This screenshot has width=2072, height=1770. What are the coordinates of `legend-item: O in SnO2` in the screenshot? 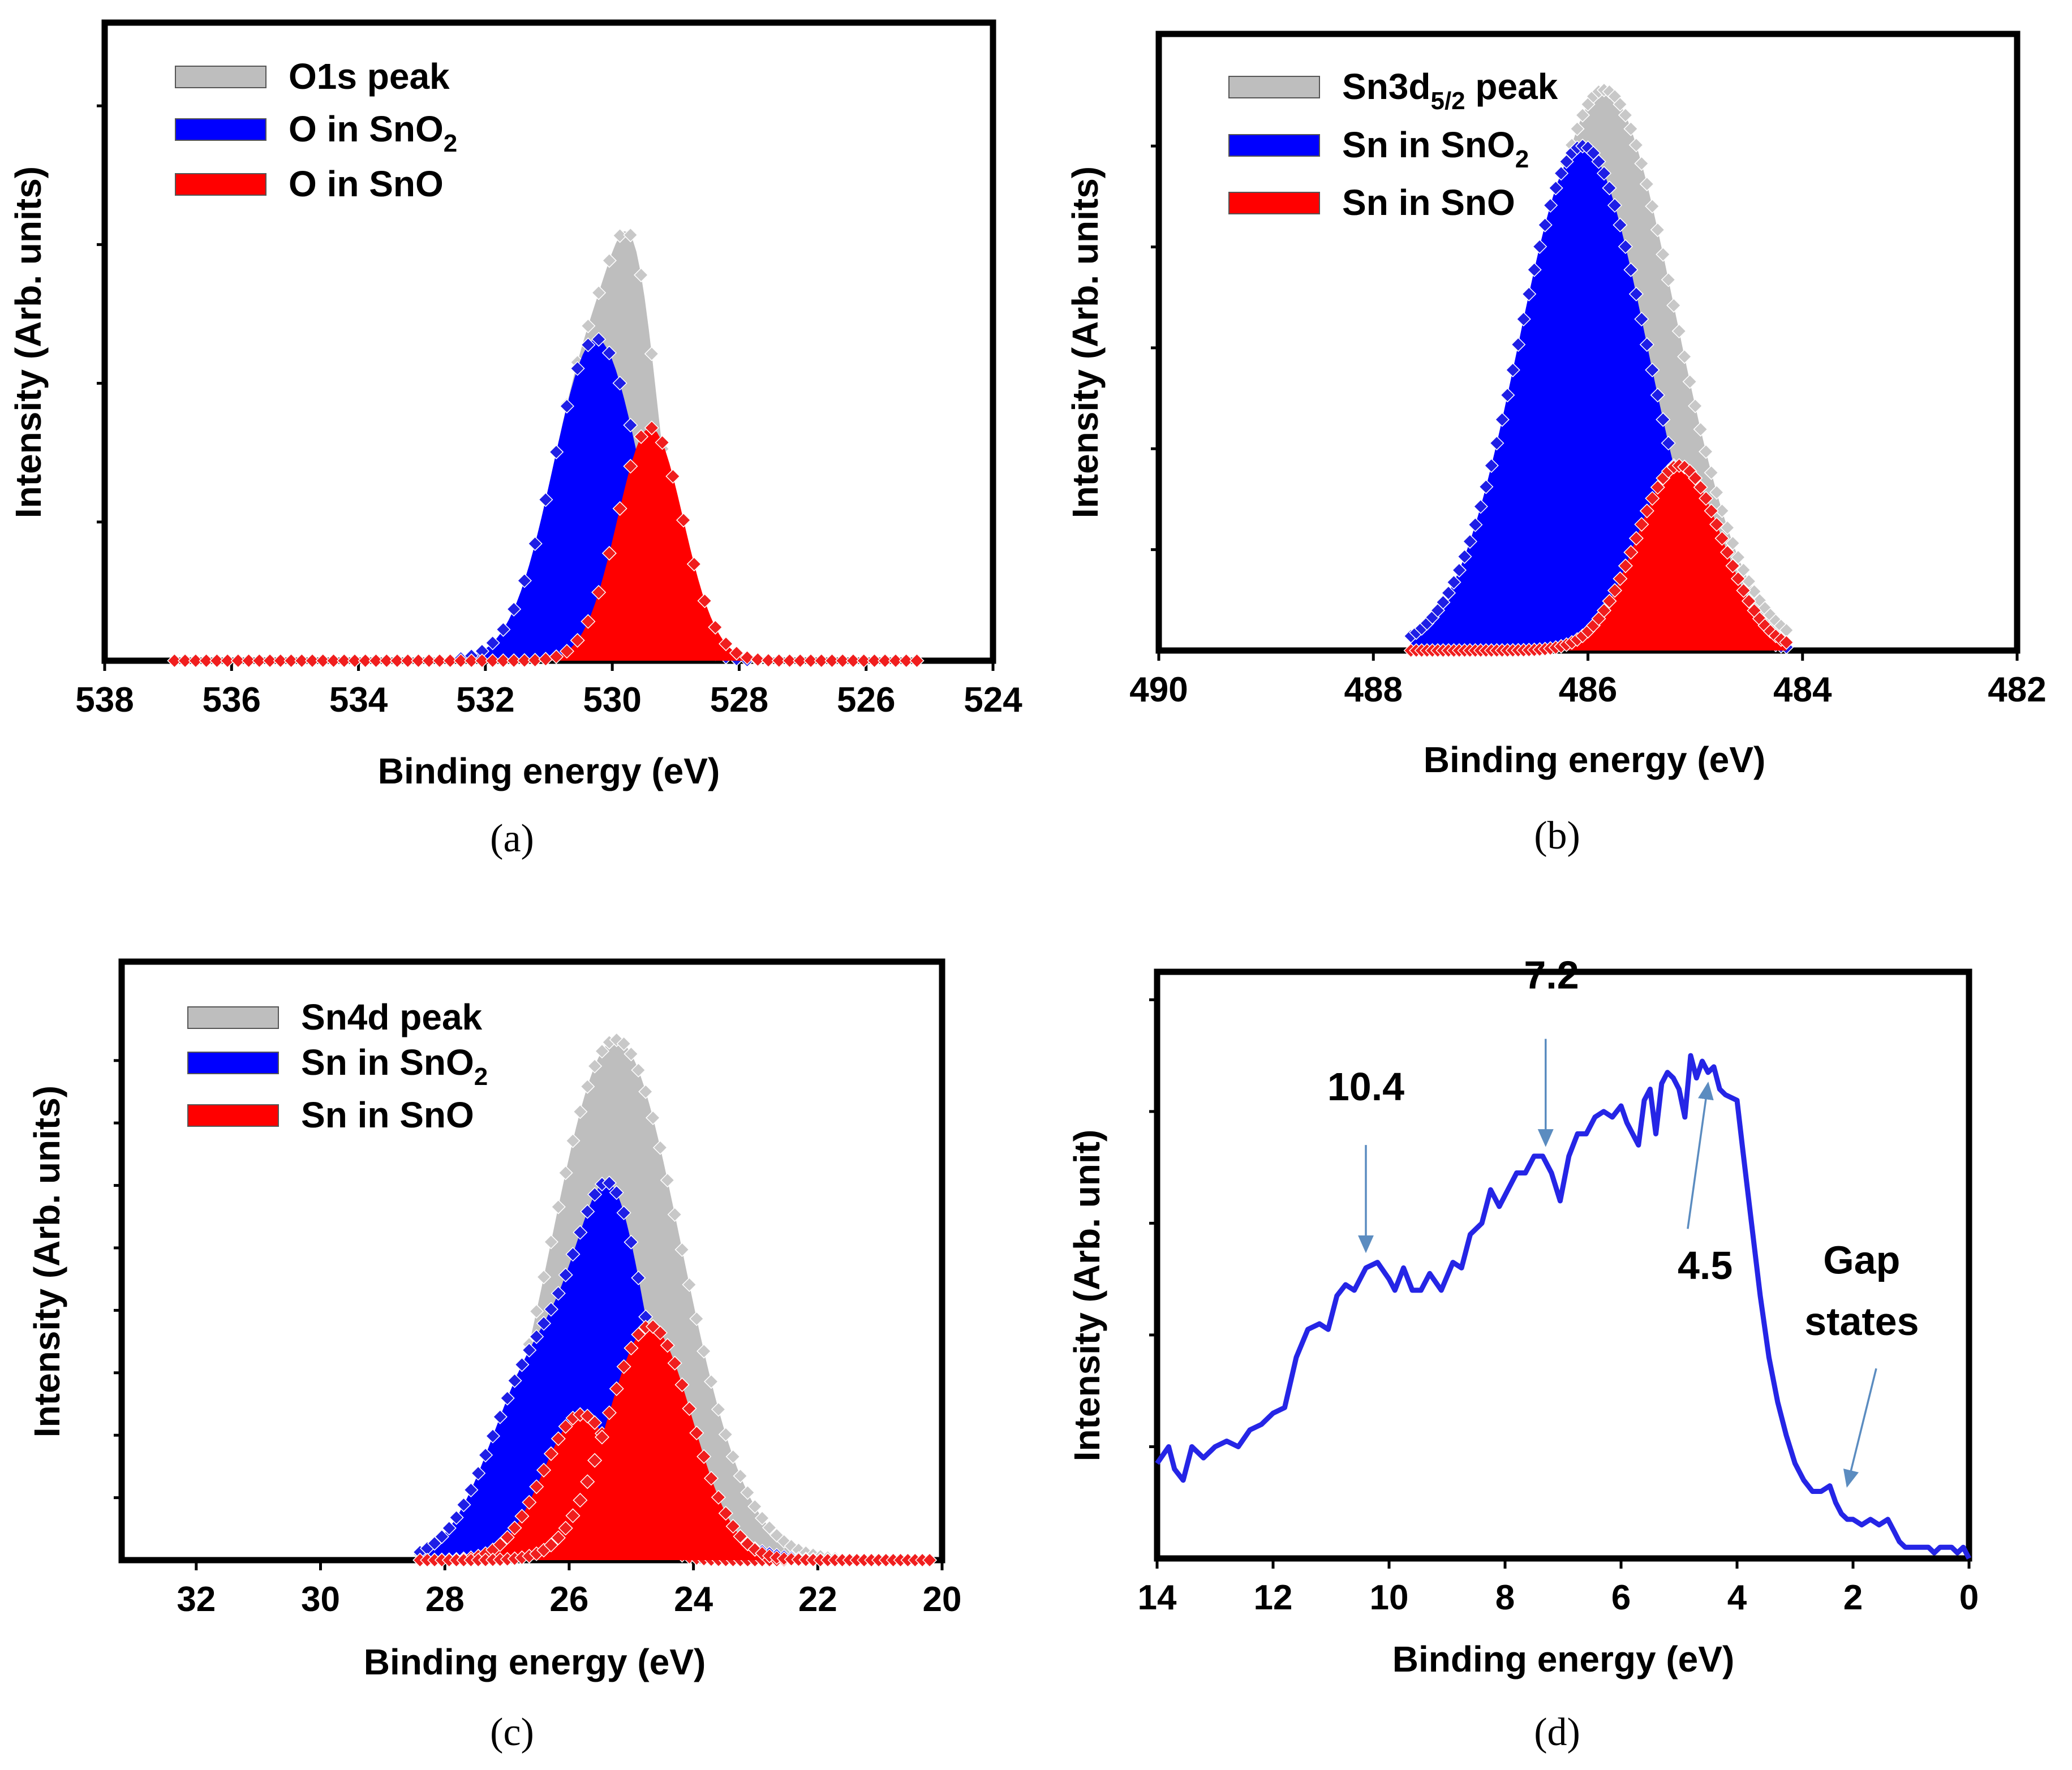 It's located at (316, 133).